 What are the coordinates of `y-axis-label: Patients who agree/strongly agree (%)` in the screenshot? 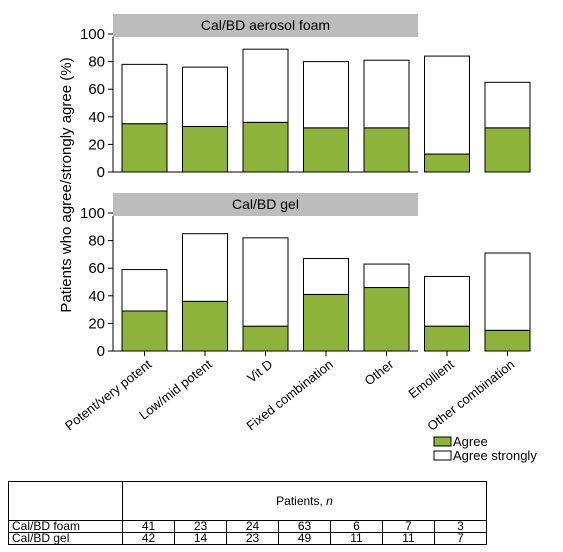 It's located at (66, 184).